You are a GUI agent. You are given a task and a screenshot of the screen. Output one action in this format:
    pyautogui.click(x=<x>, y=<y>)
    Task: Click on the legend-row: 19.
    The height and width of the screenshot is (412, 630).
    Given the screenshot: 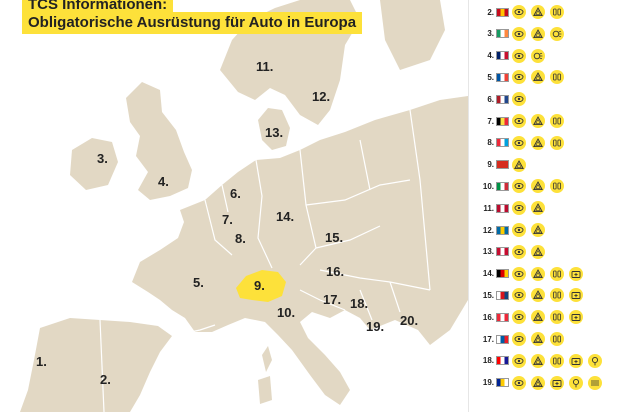 What is the action you would take?
    pyautogui.click(x=543, y=383)
    